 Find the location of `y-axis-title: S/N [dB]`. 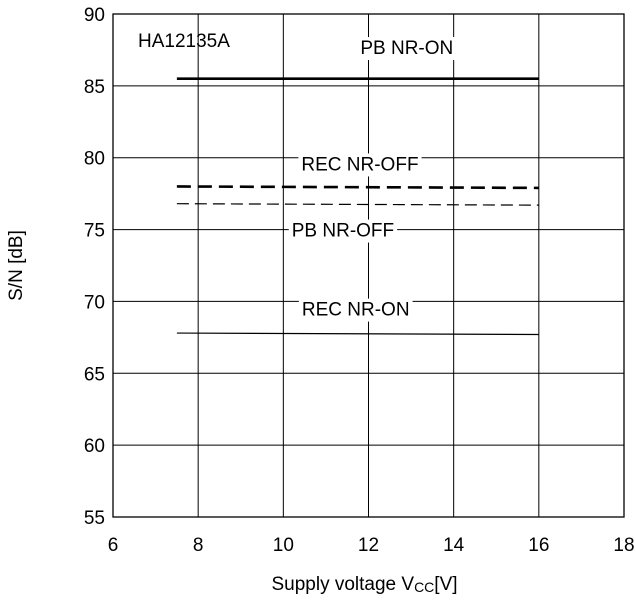

y-axis-title: S/N [dB] is located at coordinates (16, 265).